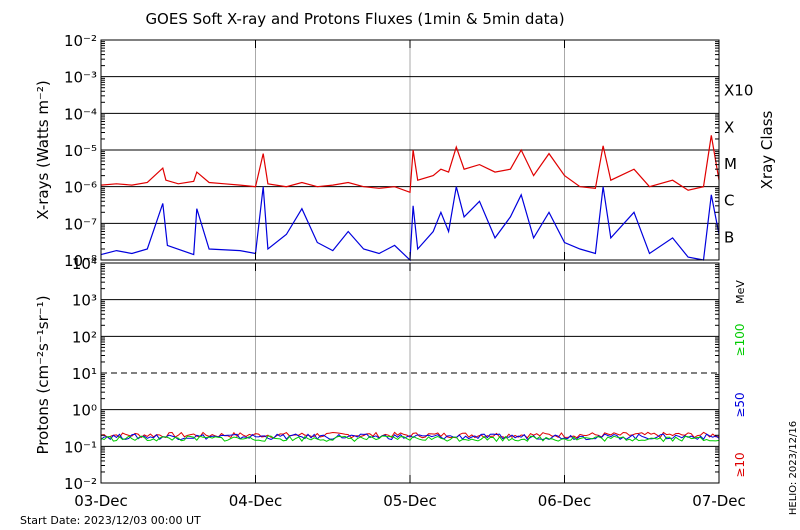 The height and width of the screenshot is (530, 800). Describe the element at coordinates (565, 501) in the screenshot. I see `x-tick-label: 06-Dec` at that location.